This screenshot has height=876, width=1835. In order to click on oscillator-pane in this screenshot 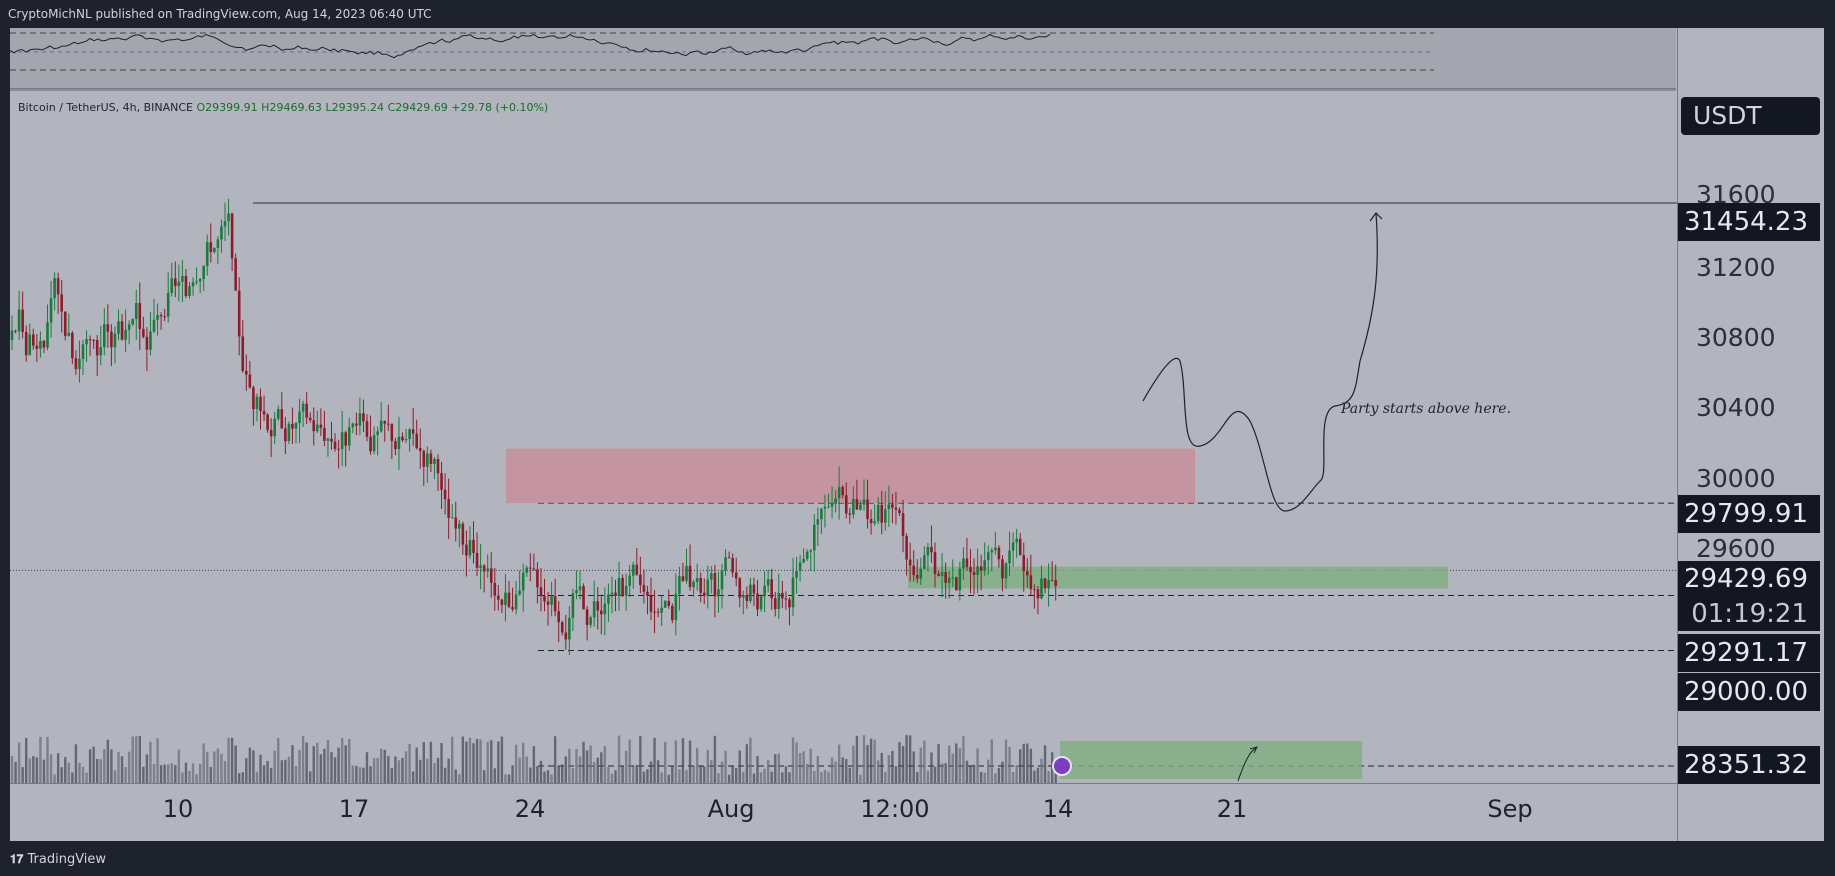, I will do `click(843, 58)`.